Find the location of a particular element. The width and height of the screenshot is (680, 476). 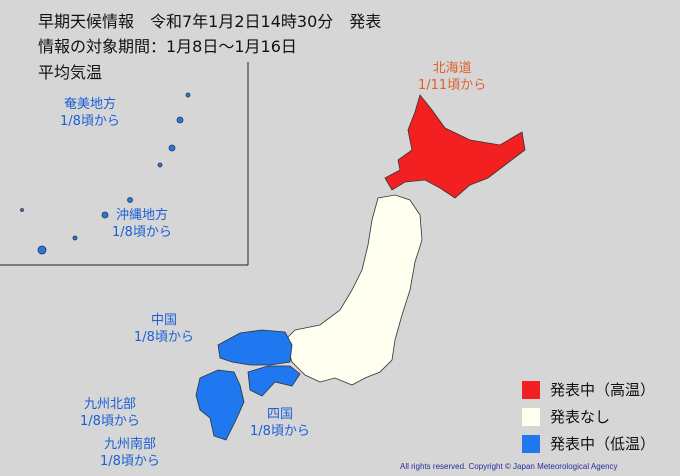

label-okinawa-date: 1/8頃から is located at coordinates (142, 232).